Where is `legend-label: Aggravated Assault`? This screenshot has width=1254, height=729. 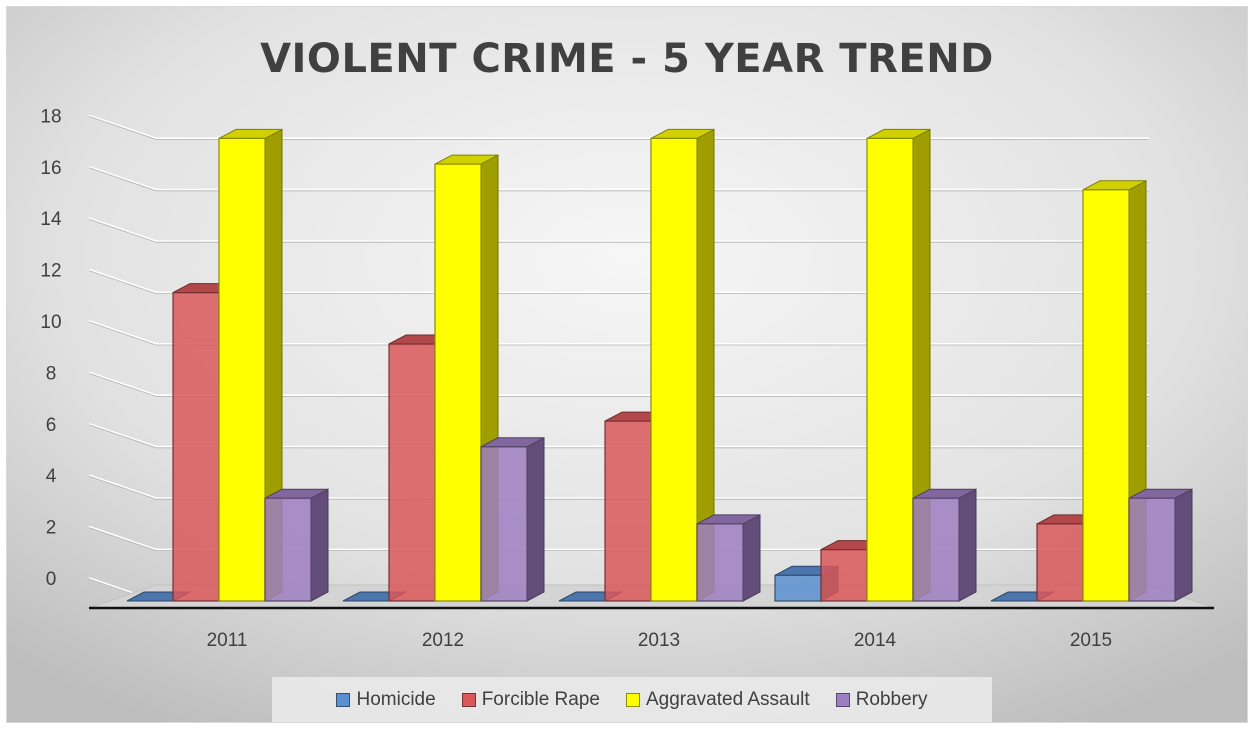 legend-label: Aggravated Assault is located at coordinates (727, 699).